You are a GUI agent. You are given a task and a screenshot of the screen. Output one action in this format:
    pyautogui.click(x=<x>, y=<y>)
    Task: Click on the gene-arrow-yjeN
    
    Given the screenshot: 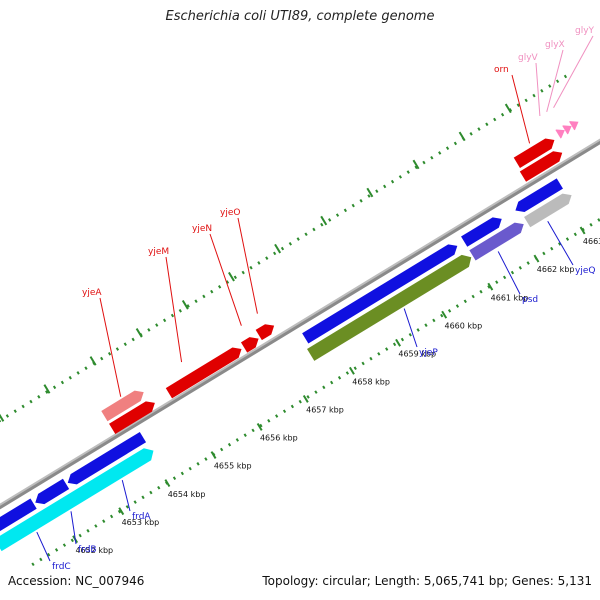 What is the action you would take?
    pyautogui.click(x=249, y=345)
    